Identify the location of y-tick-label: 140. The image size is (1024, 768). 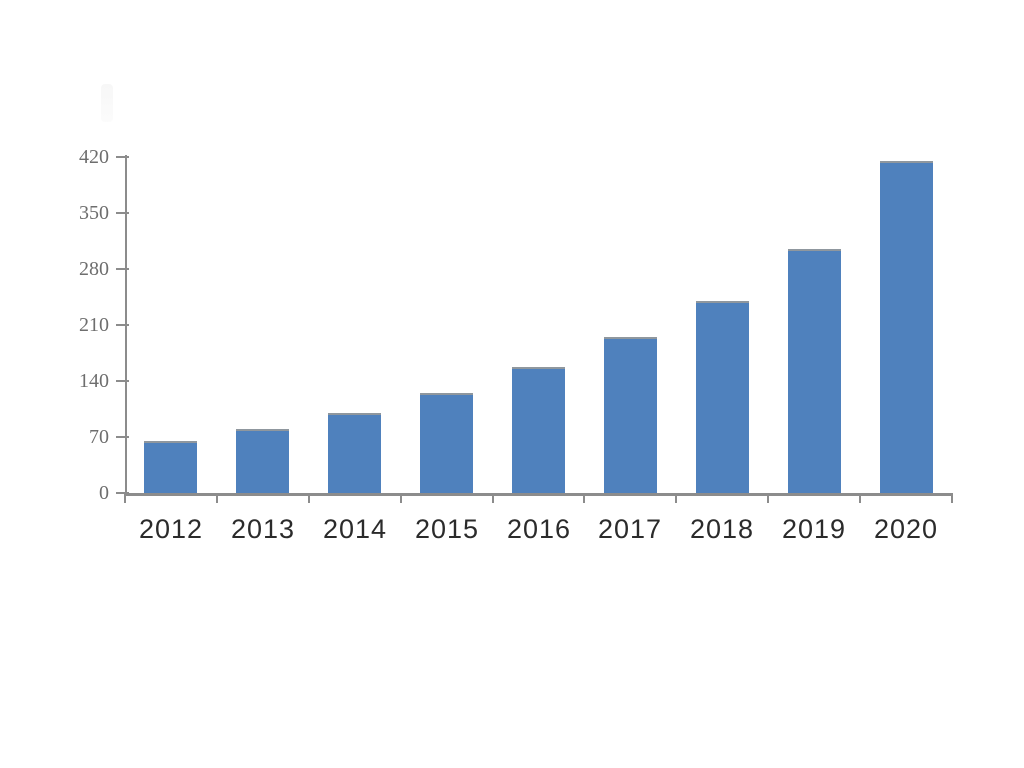
(94, 381).